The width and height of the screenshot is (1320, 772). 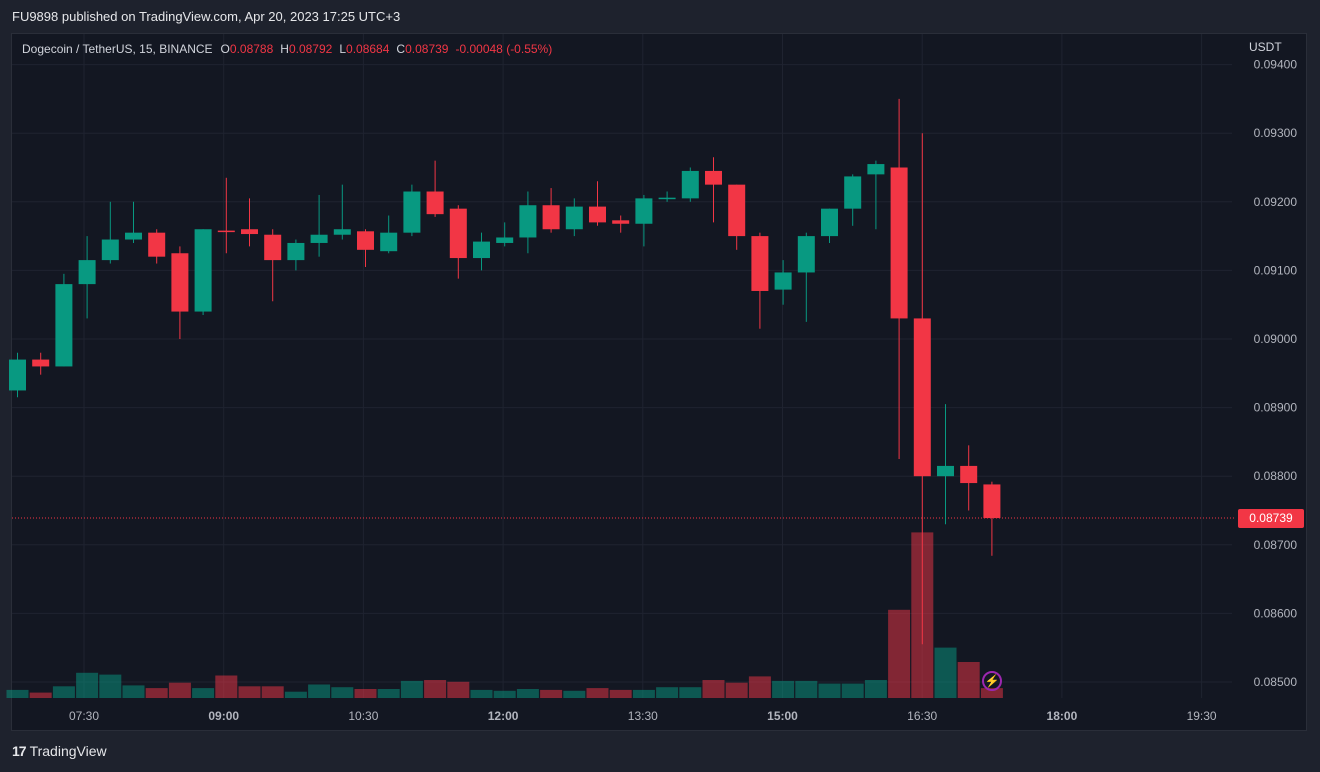 What do you see at coordinates (1271, 518) in the screenshot?
I see `current-price-tag: 0.08739` at bounding box center [1271, 518].